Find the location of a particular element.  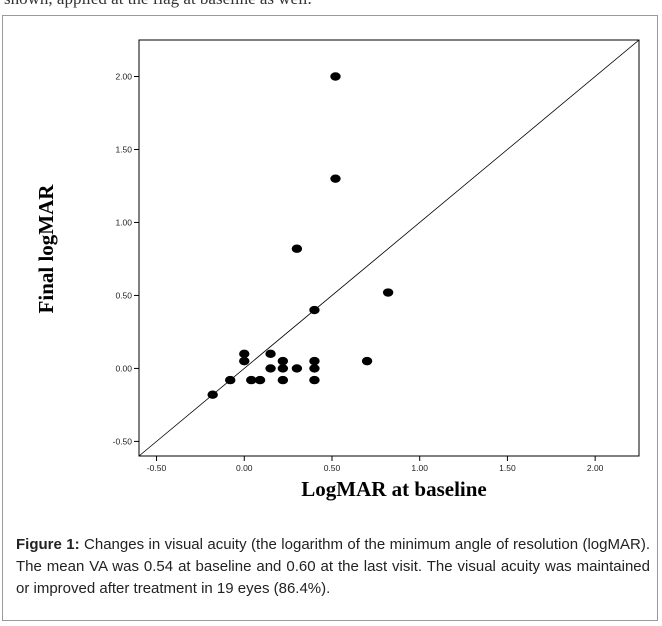

x-tick-label: 2.00 is located at coordinates (595, 468).